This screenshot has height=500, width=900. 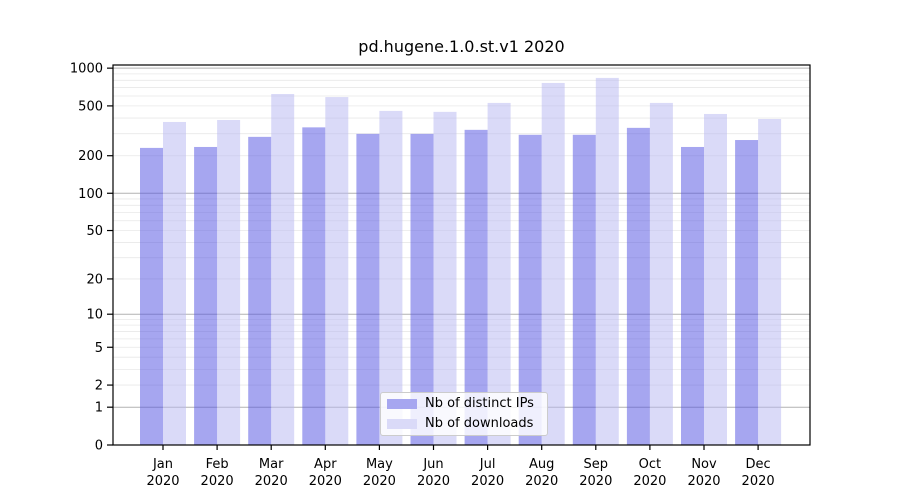 I want to click on x-axis-tick-label: Sep 2020, so click(x=595, y=473).